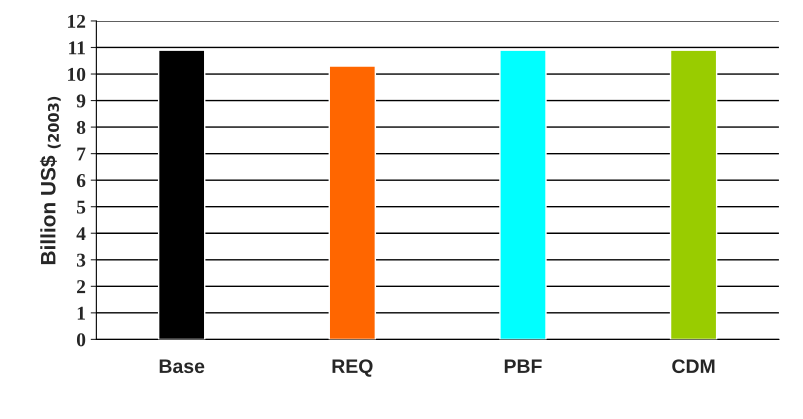 This screenshot has height=419, width=803. Describe the element at coordinates (81, 127) in the screenshot. I see `y-tick-label: 8` at that location.